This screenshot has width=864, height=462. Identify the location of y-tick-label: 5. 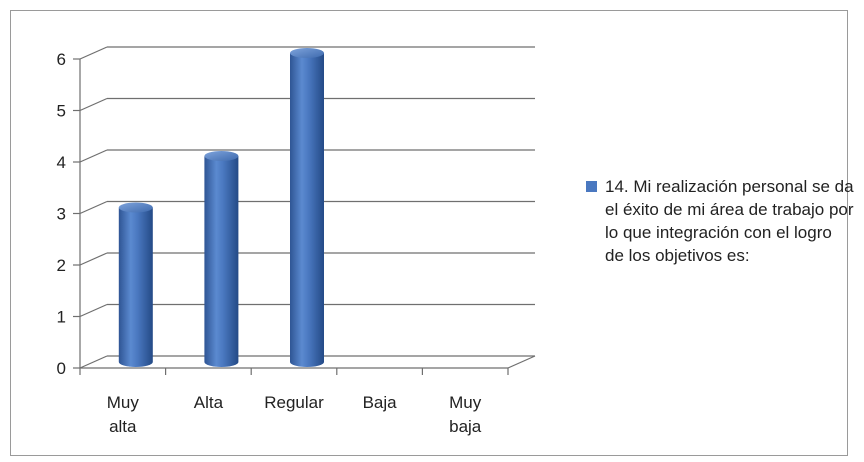
(61, 111).